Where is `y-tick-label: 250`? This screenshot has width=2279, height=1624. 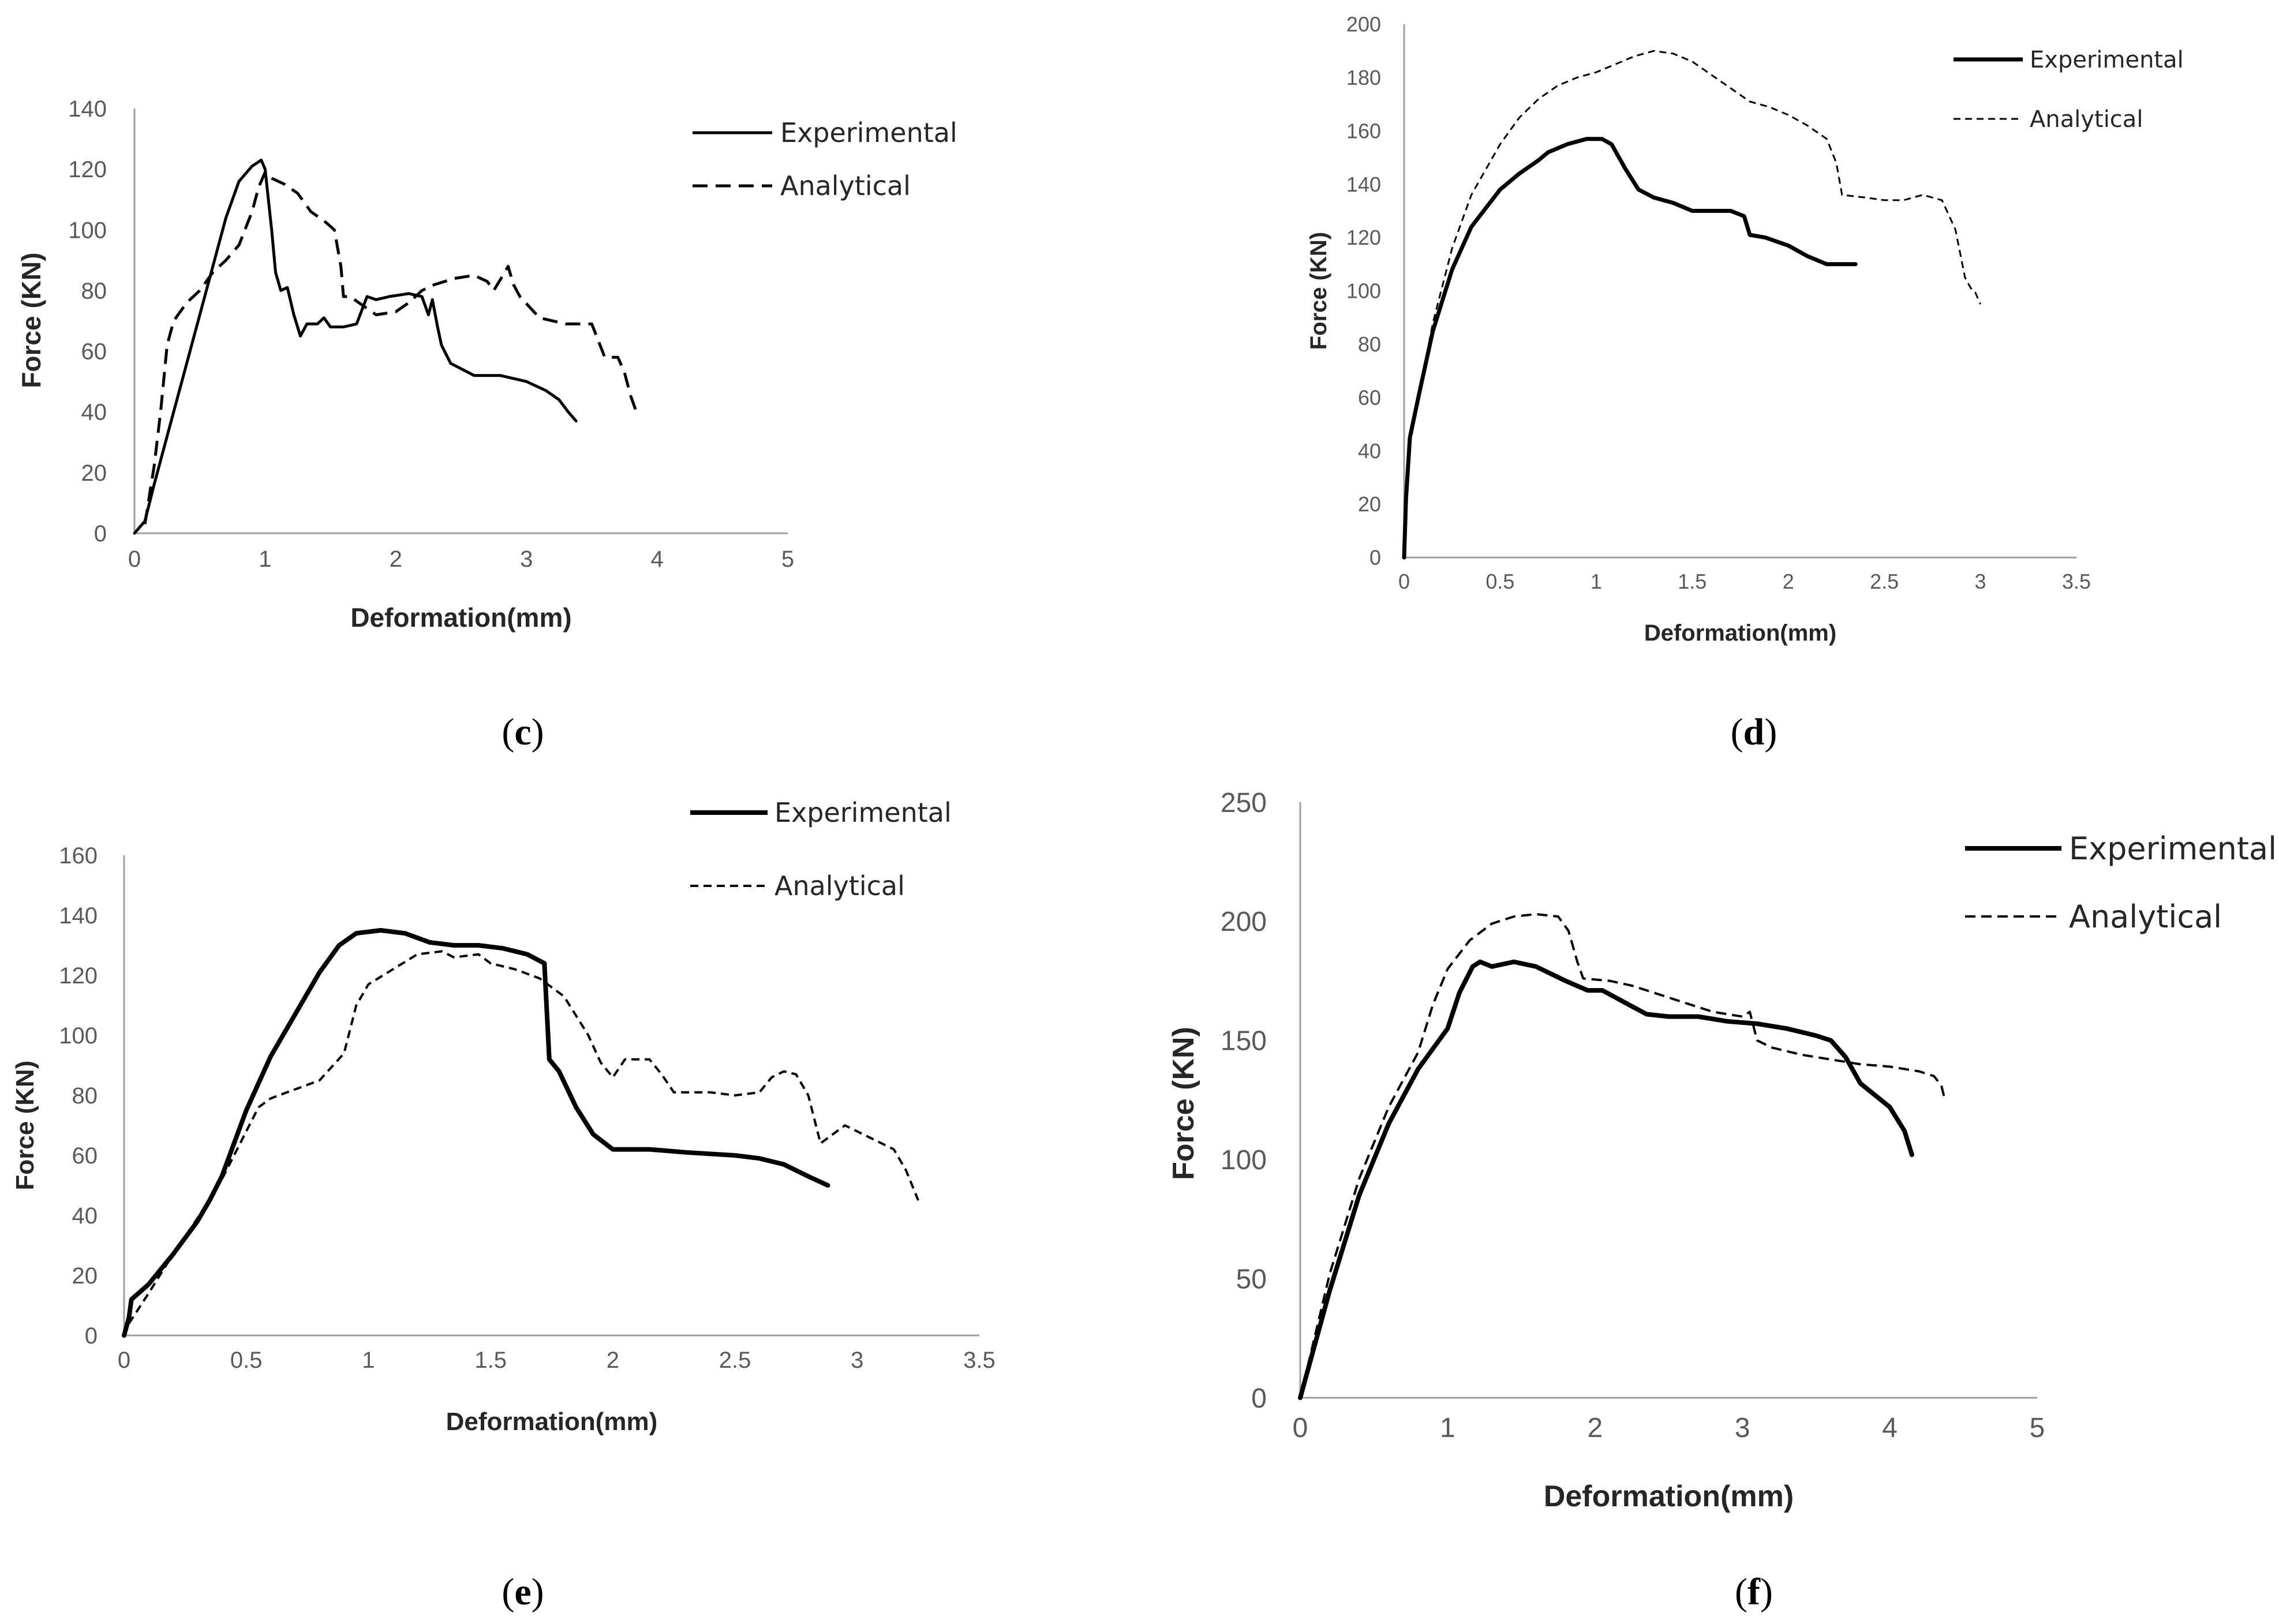 y-tick-label: 250 is located at coordinates (1244, 803).